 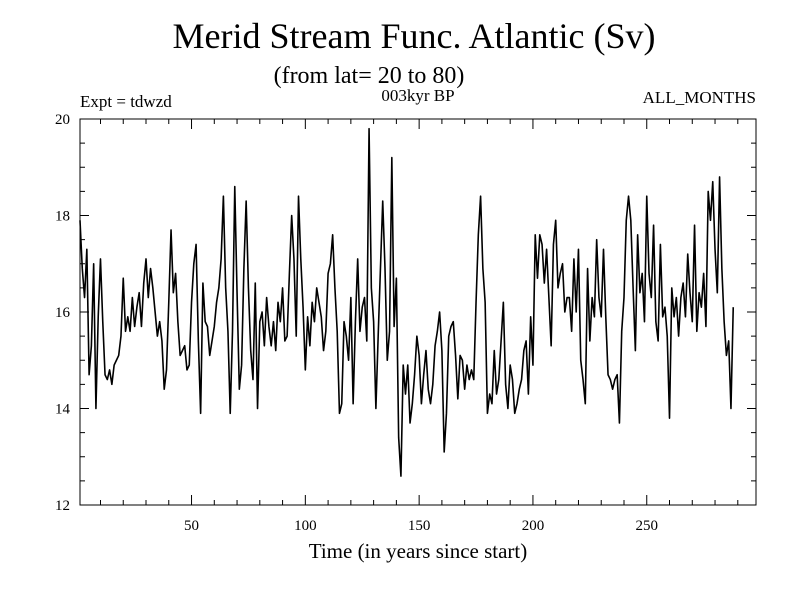 What do you see at coordinates (533, 526) in the screenshot?
I see `x-tick-label: 200` at bounding box center [533, 526].